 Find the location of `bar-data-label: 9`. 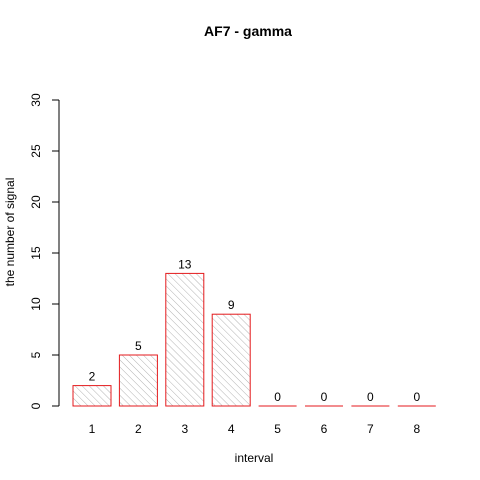

bar-data-label: 9 is located at coordinates (231, 305).